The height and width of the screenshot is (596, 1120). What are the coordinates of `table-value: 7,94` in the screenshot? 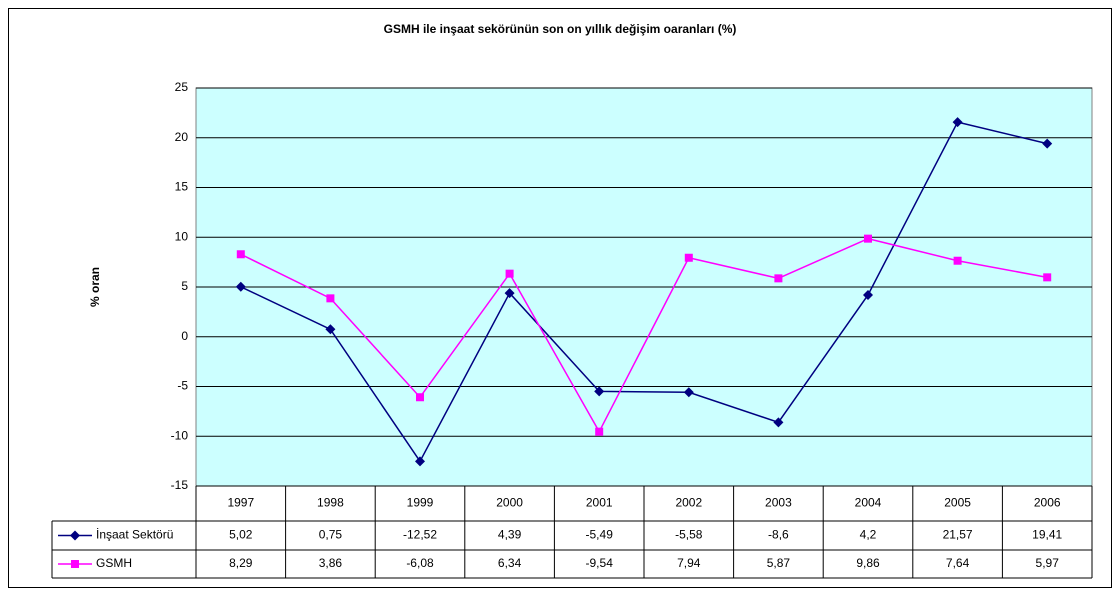 It's located at (689, 563).